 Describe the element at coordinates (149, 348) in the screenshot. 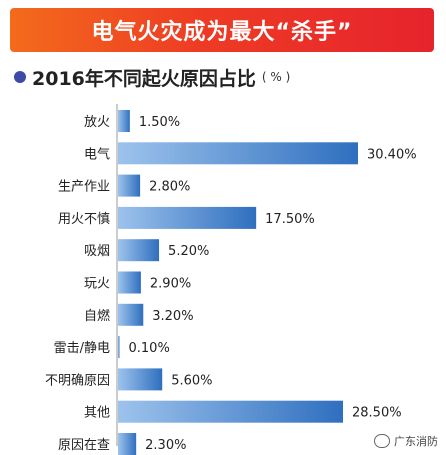

I see `value-label: 0.10%` at that location.